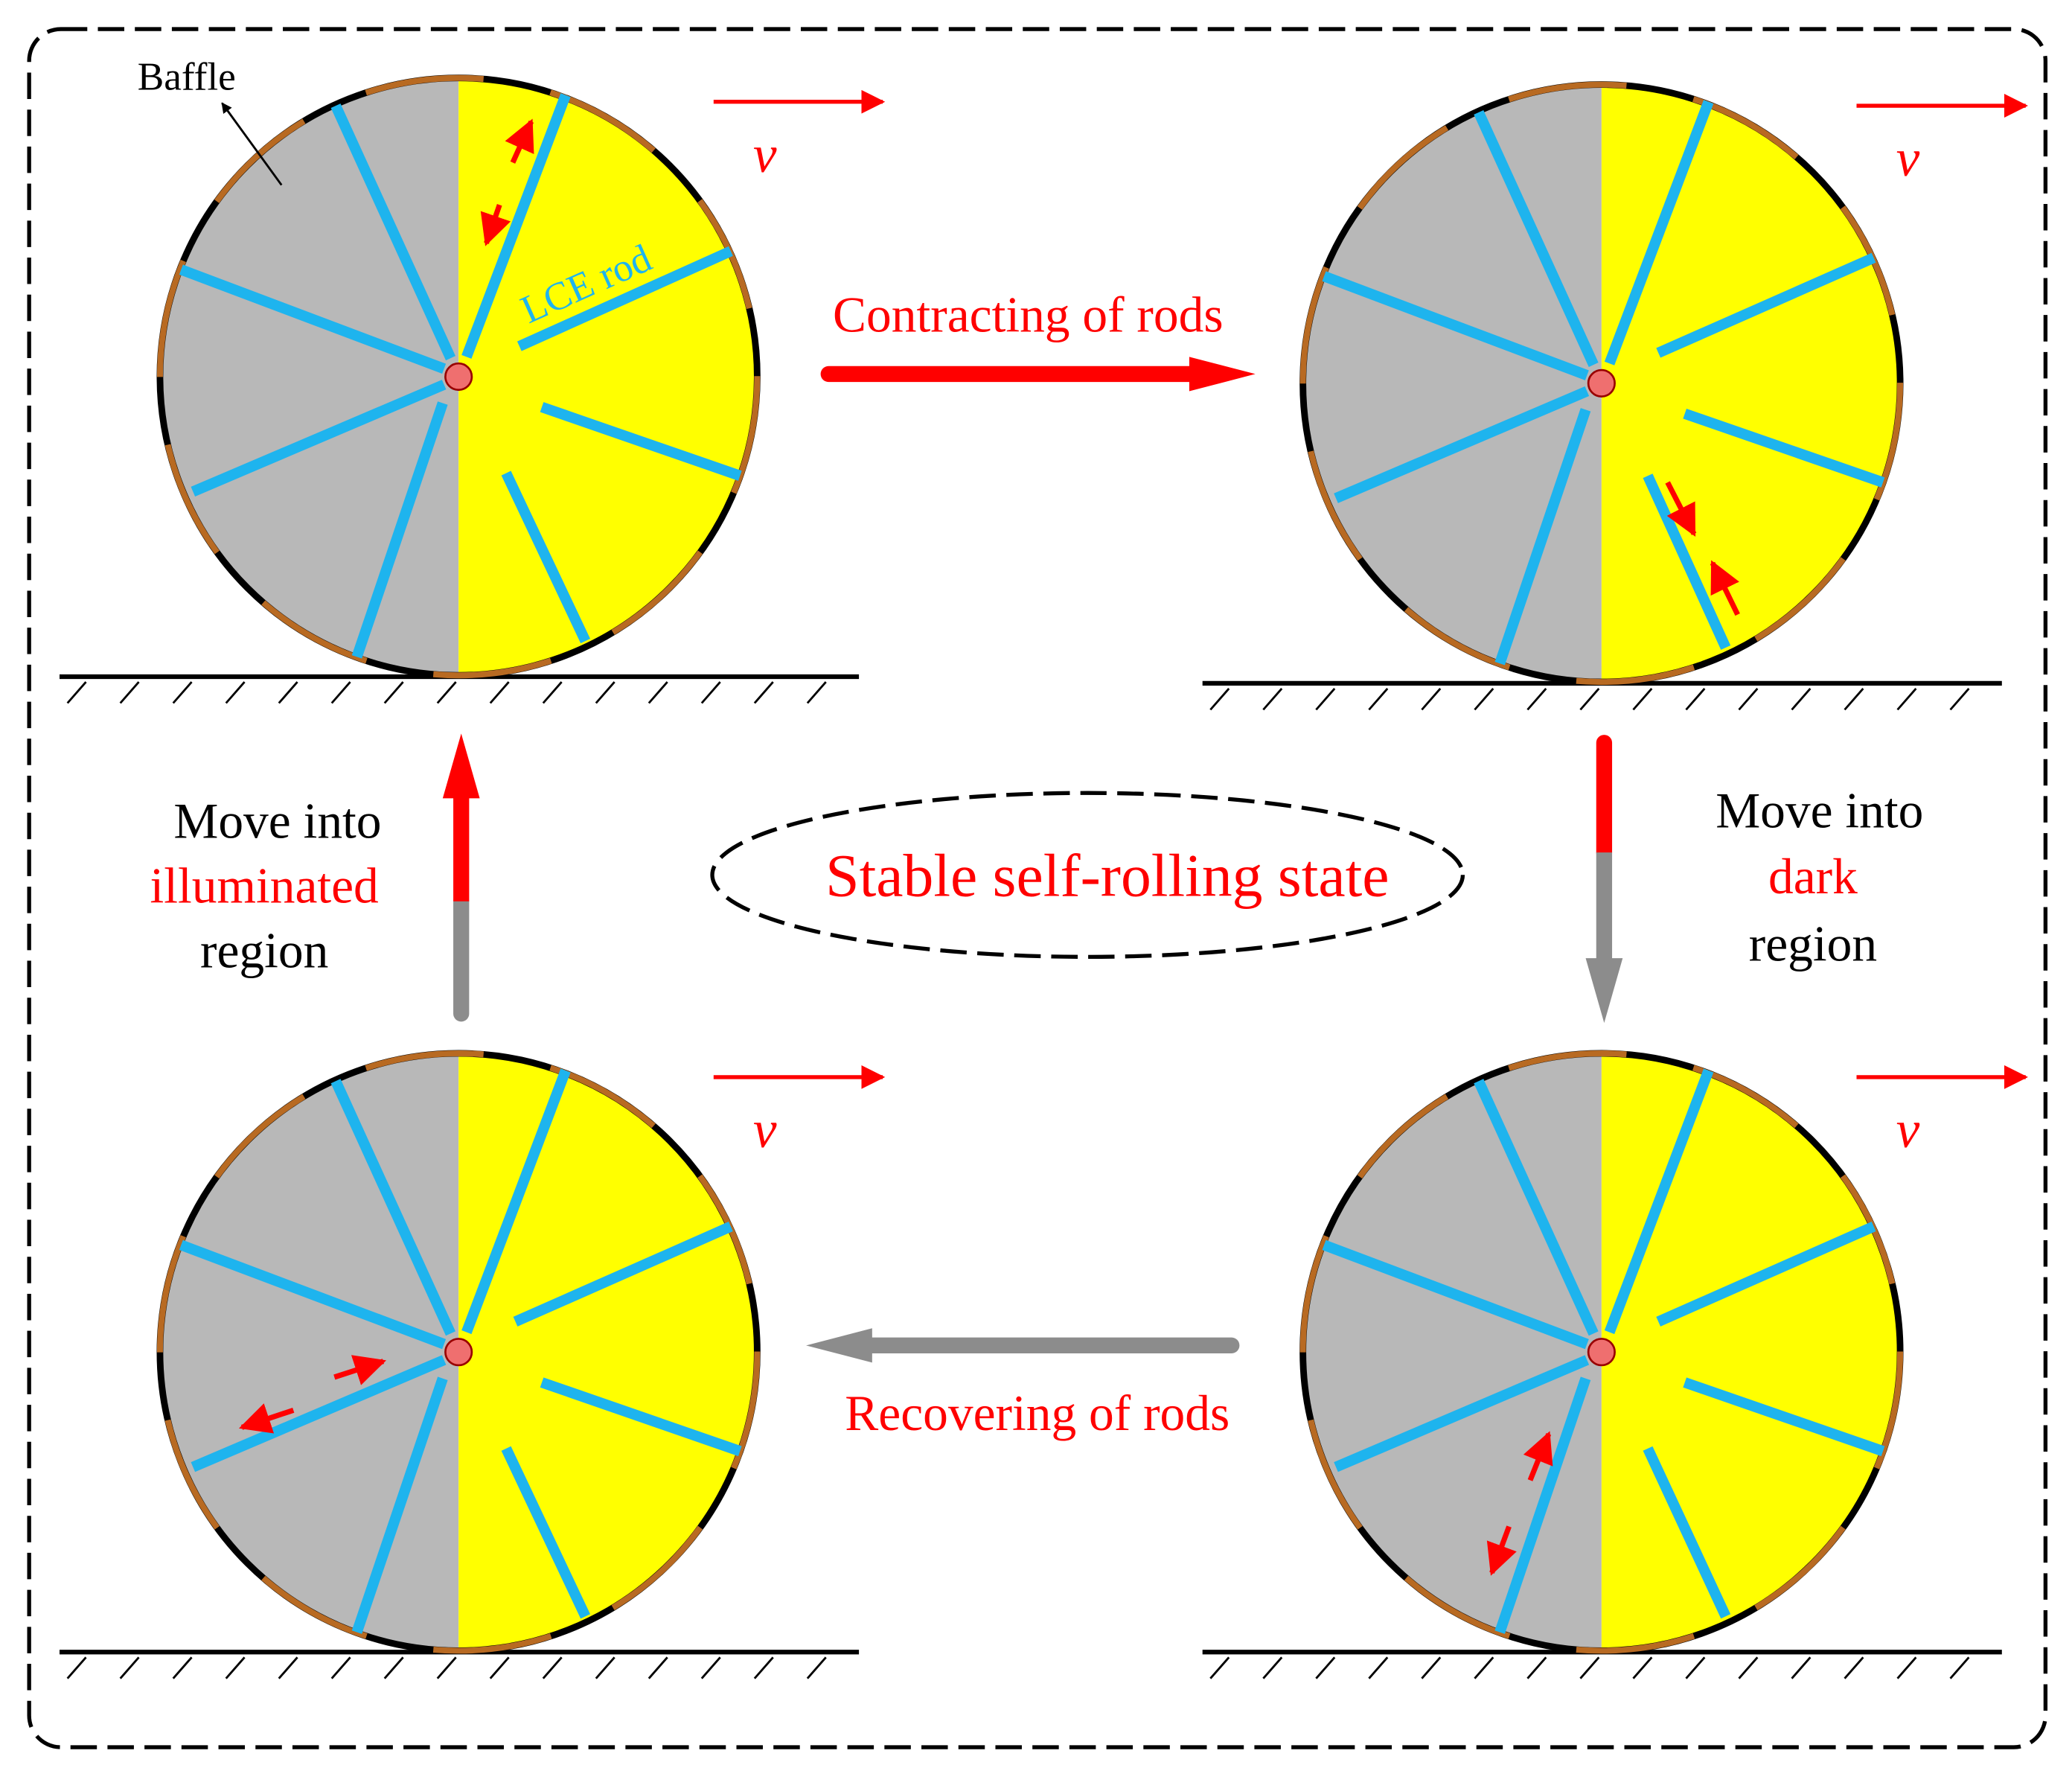 This screenshot has width=2072, height=1771. Describe the element at coordinates (1819, 810) in the screenshot. I see `move-dark-line1: Move into` at that location.